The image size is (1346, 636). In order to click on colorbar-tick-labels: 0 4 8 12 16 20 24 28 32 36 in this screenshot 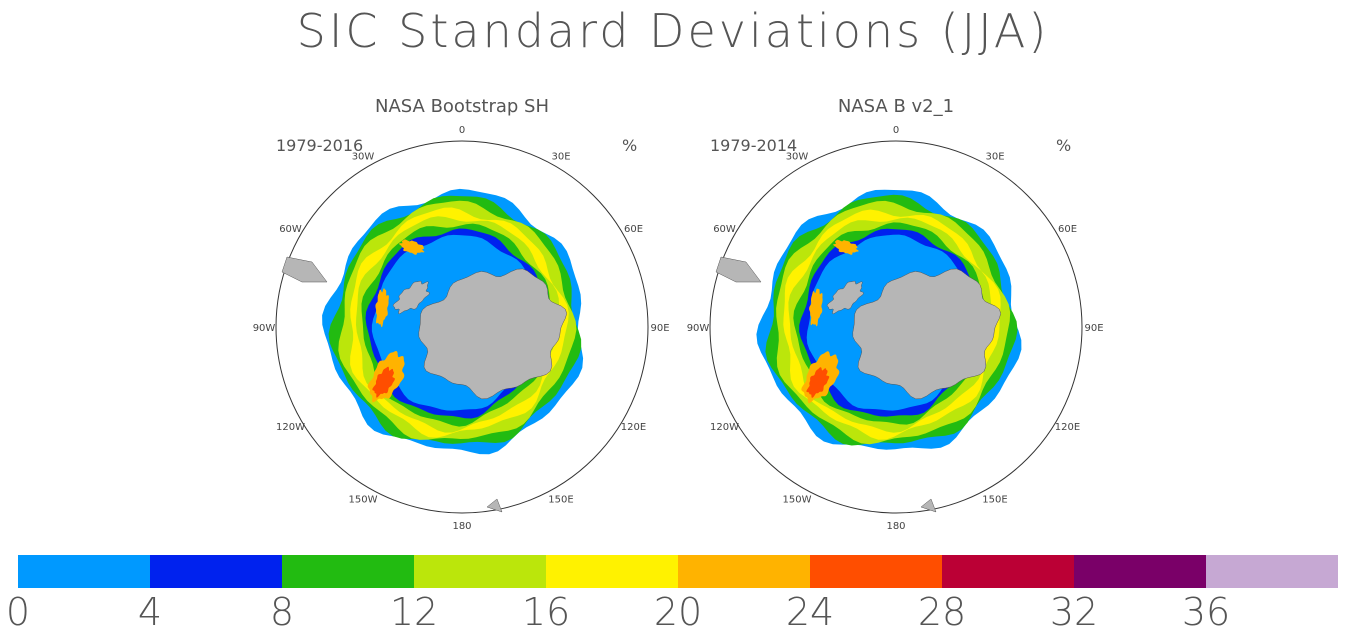, I will do `click(673, 613)`.